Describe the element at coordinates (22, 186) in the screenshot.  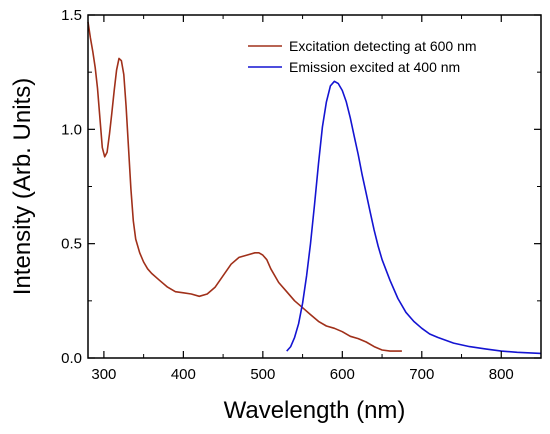
I see `y-axis-title: Intensity (Arb. Units)` at that location.